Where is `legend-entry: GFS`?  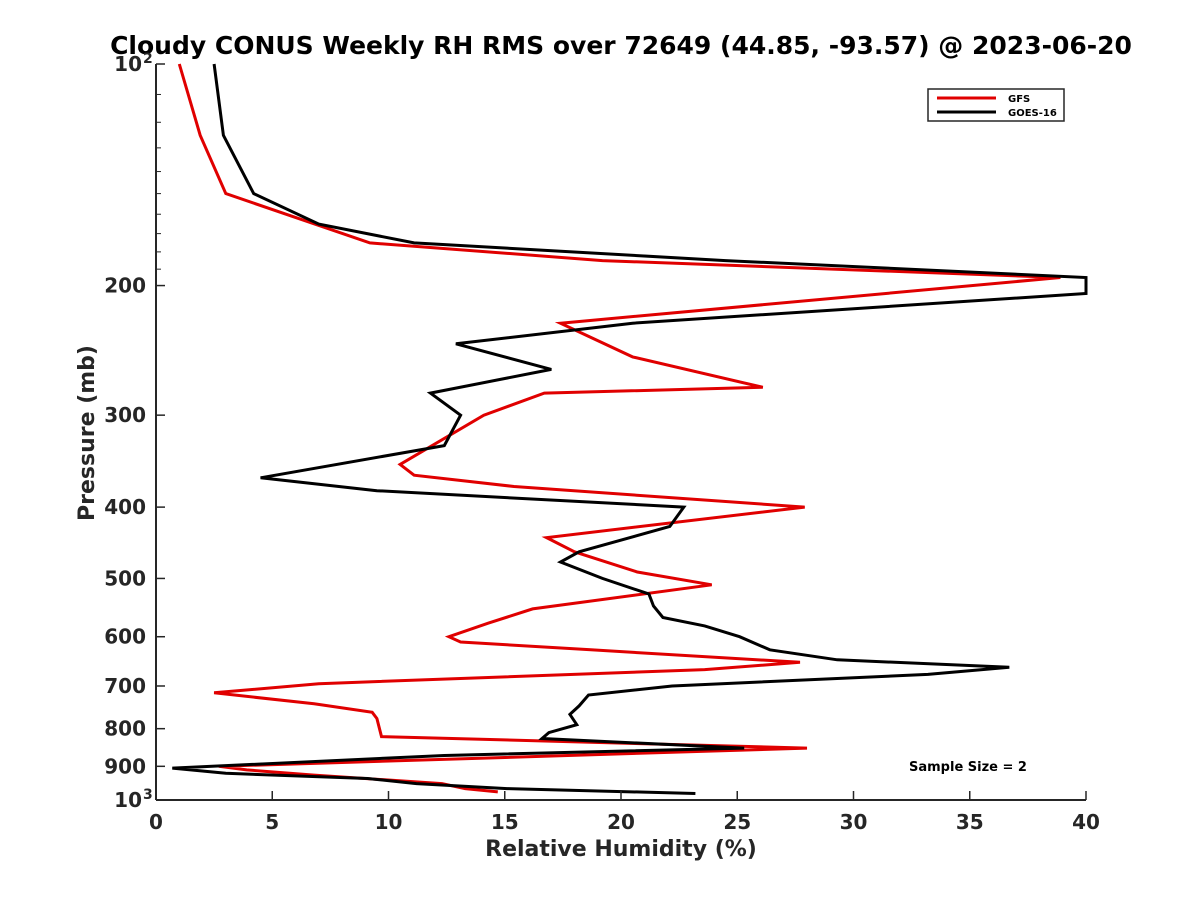
legend-entry: GFS is located at coordinates (1019, 99).